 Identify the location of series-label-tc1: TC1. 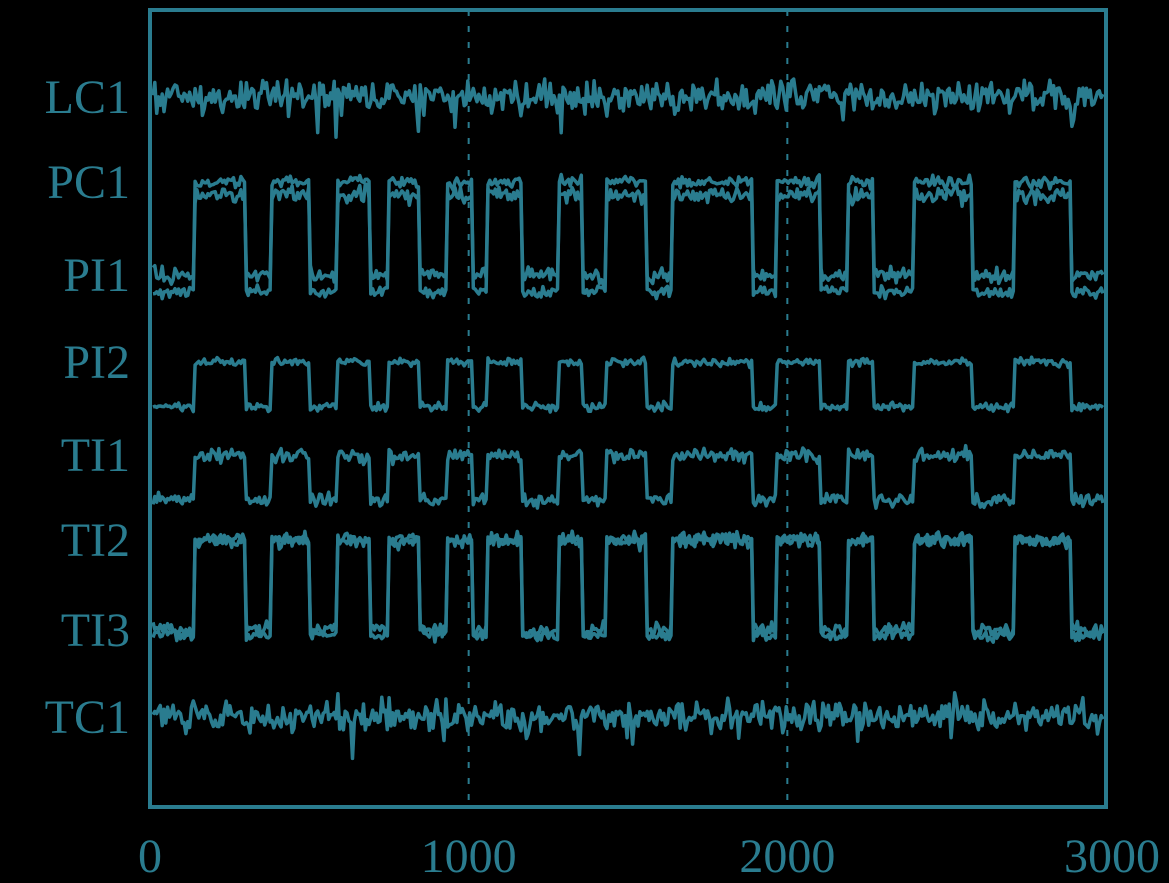
(87, 717).